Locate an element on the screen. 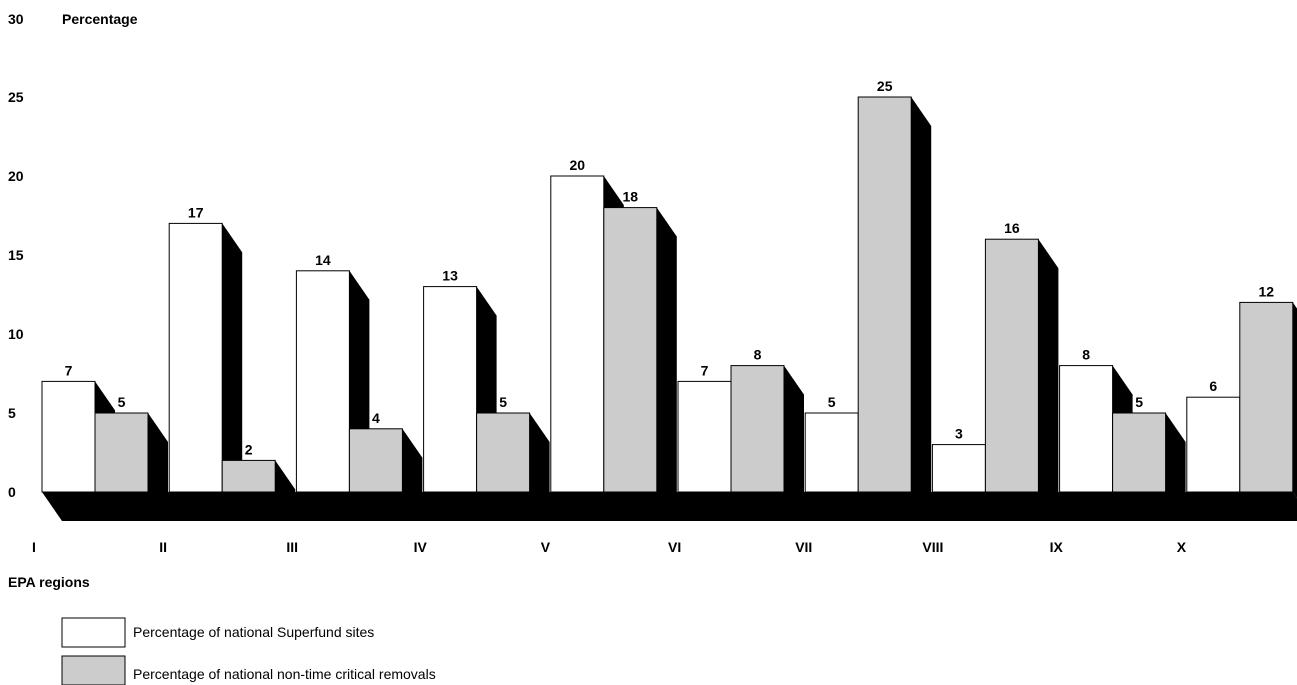  data-label-non-time-critical-removals: 25 is located at coordinates (885, 86).